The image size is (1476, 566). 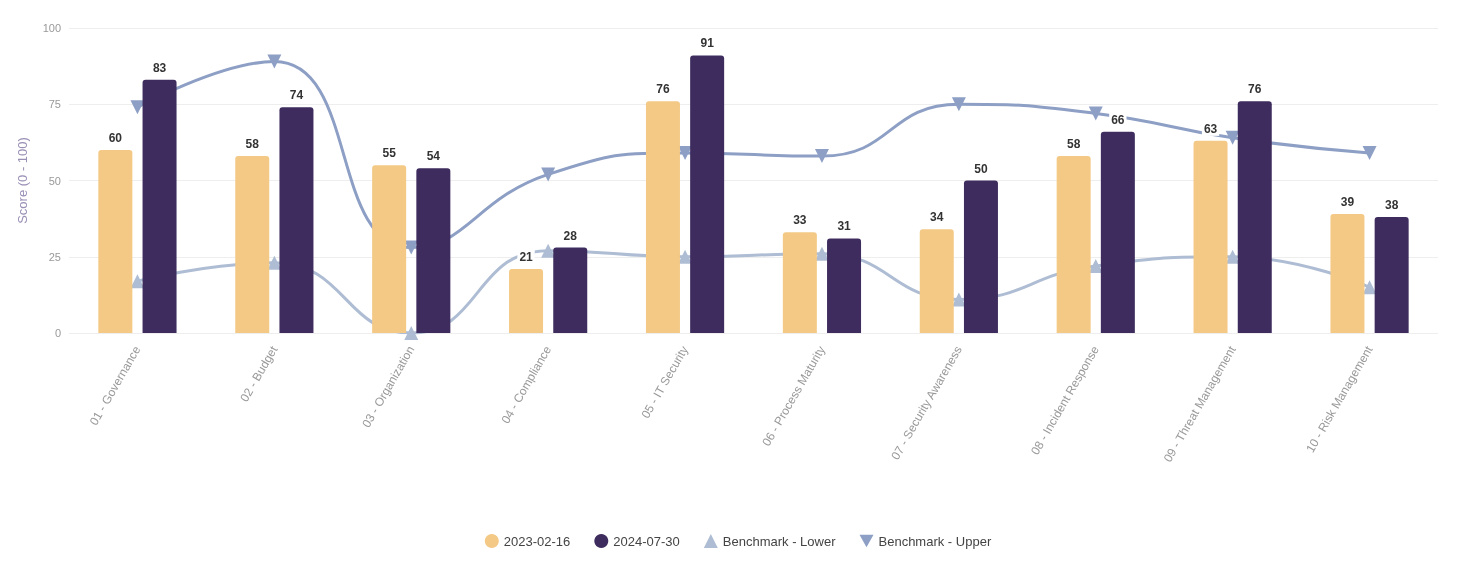 I want to click on data-label: 31, so click(x=844, y=226).